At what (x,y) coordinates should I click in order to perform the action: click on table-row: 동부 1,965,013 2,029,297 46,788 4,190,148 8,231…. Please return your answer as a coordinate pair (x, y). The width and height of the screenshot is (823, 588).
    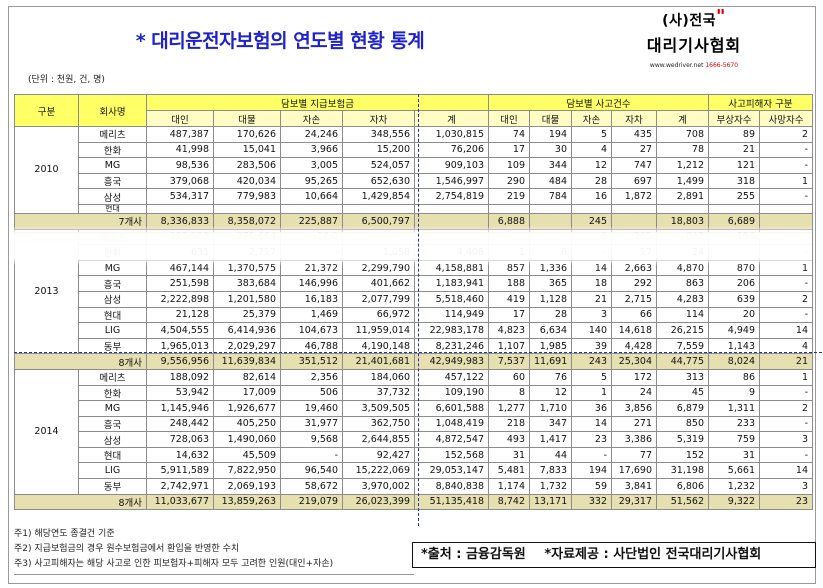
    Looking at the image, I should click on (414, 346).